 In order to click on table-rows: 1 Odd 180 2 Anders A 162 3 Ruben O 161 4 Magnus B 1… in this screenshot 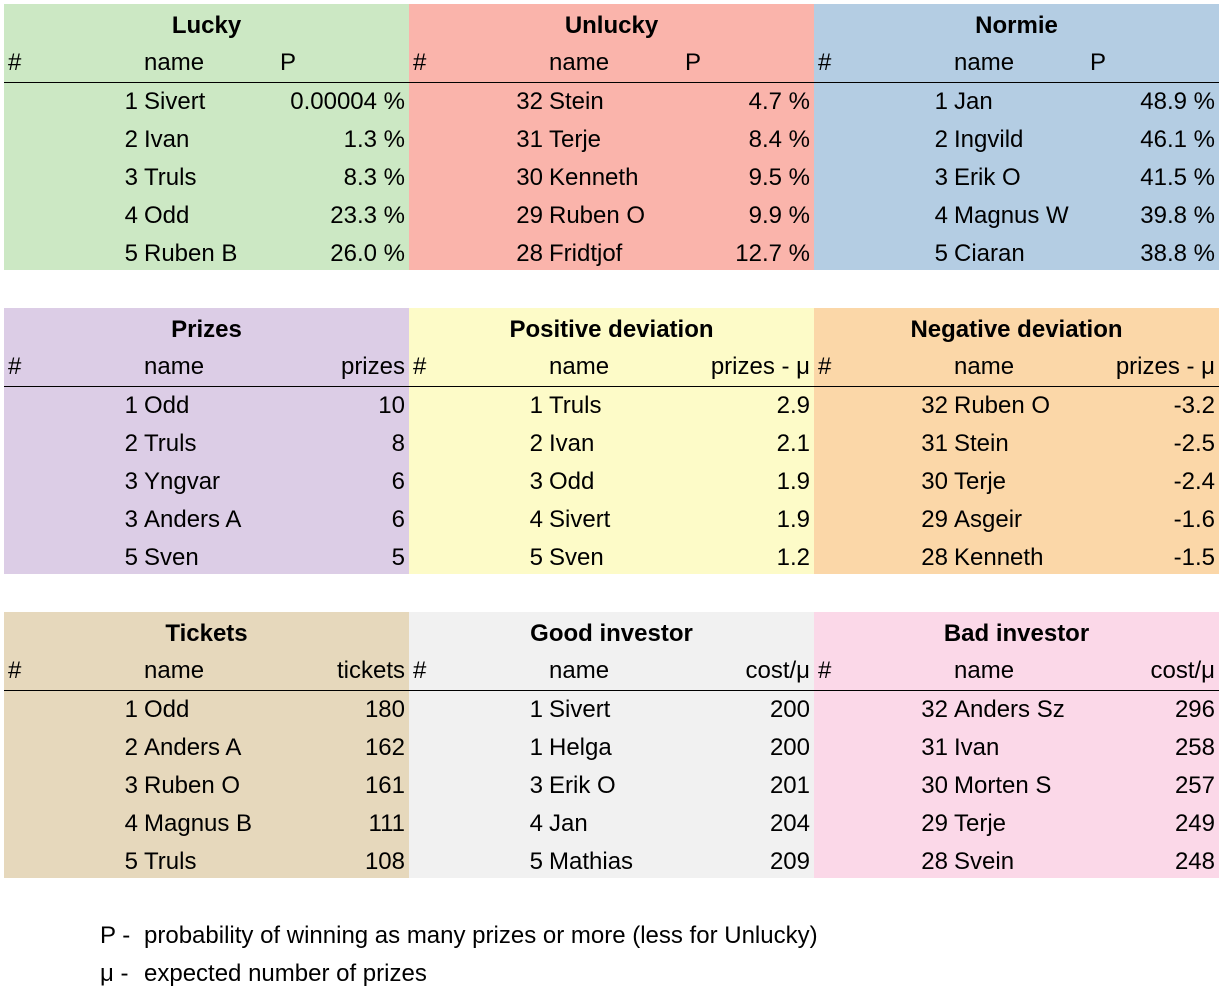, I will do `click(206, 786)`.